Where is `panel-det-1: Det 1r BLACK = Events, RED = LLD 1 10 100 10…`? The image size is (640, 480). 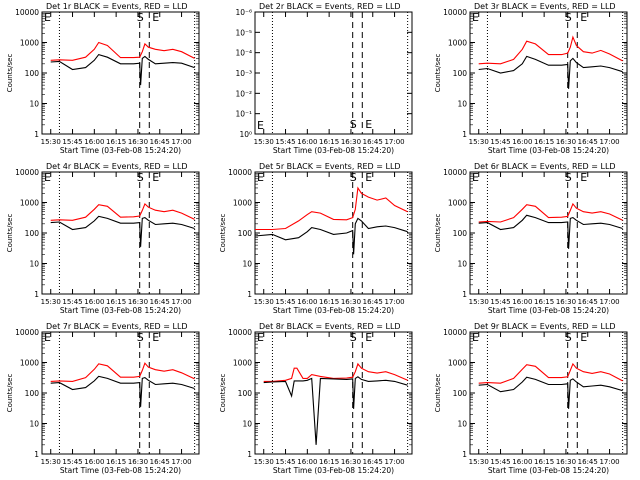
panel-det-1: Det 1r BLACK = Events, RED = LLD 1 10 100 10… is located at coordinates (103, 78).